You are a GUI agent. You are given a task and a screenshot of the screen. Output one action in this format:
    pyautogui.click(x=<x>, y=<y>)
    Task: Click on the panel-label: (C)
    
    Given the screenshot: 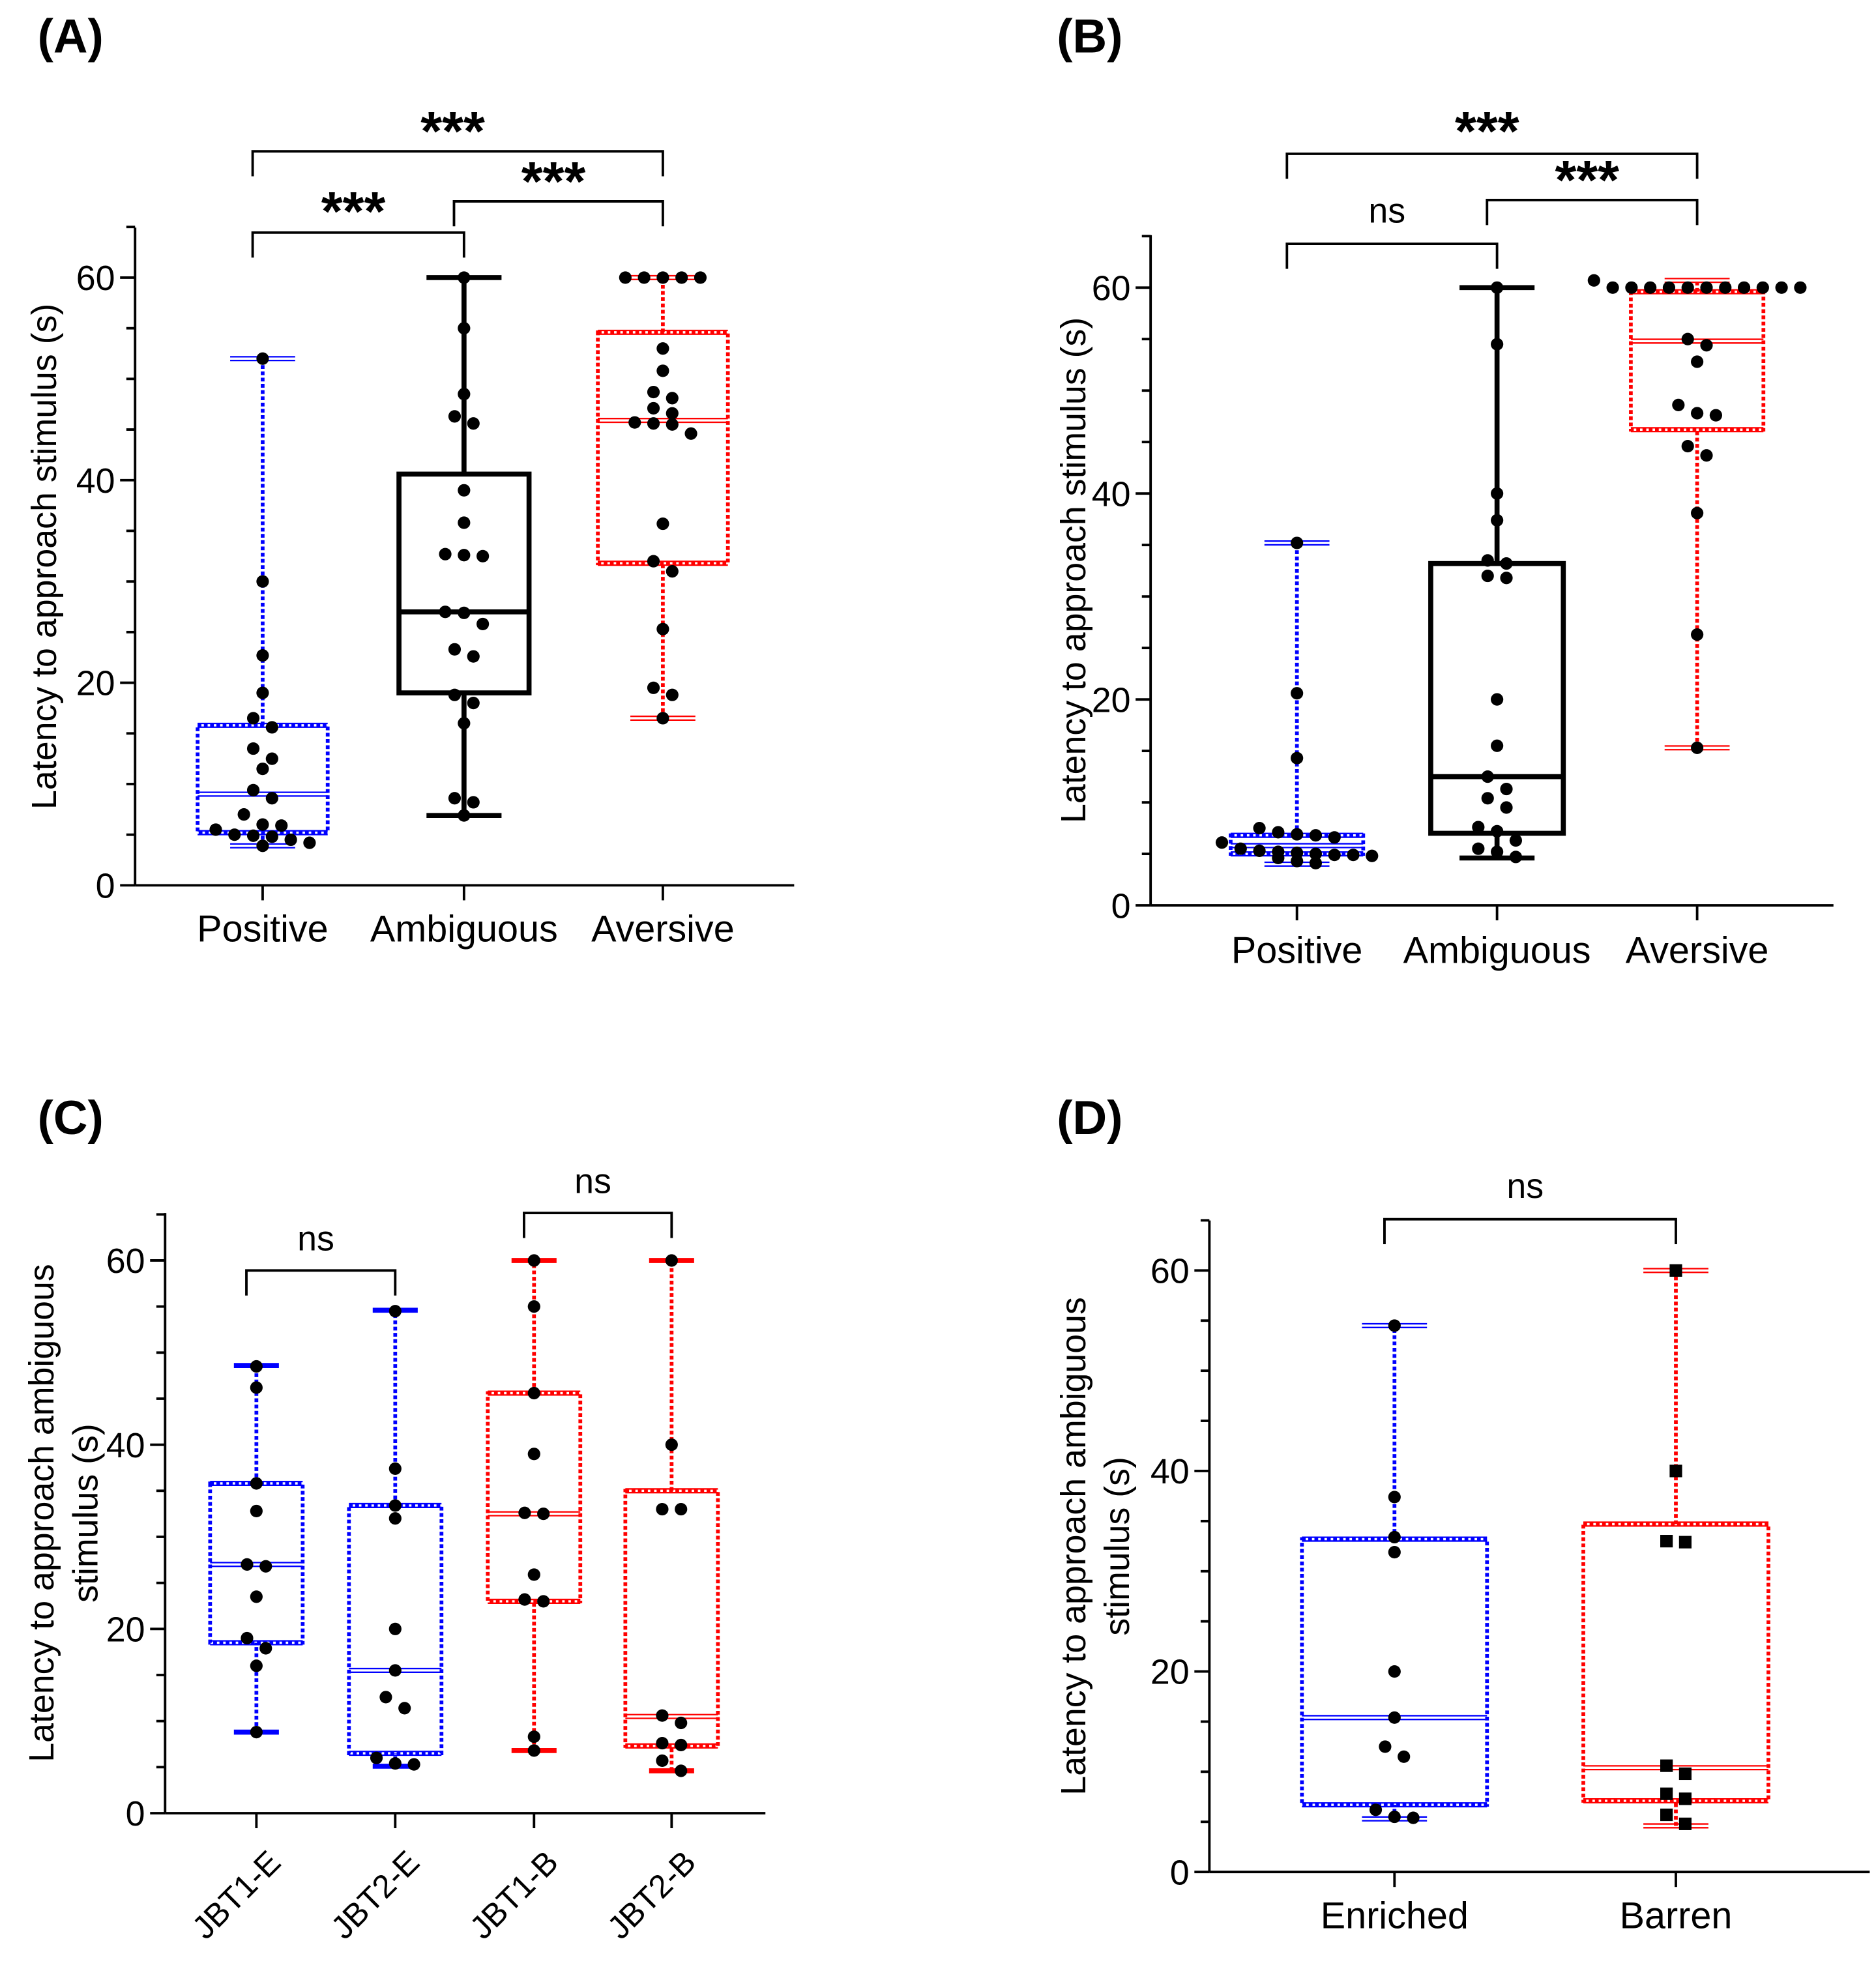 What is the action you would take?
    pyautogui.click(x=71, y=1118)
    